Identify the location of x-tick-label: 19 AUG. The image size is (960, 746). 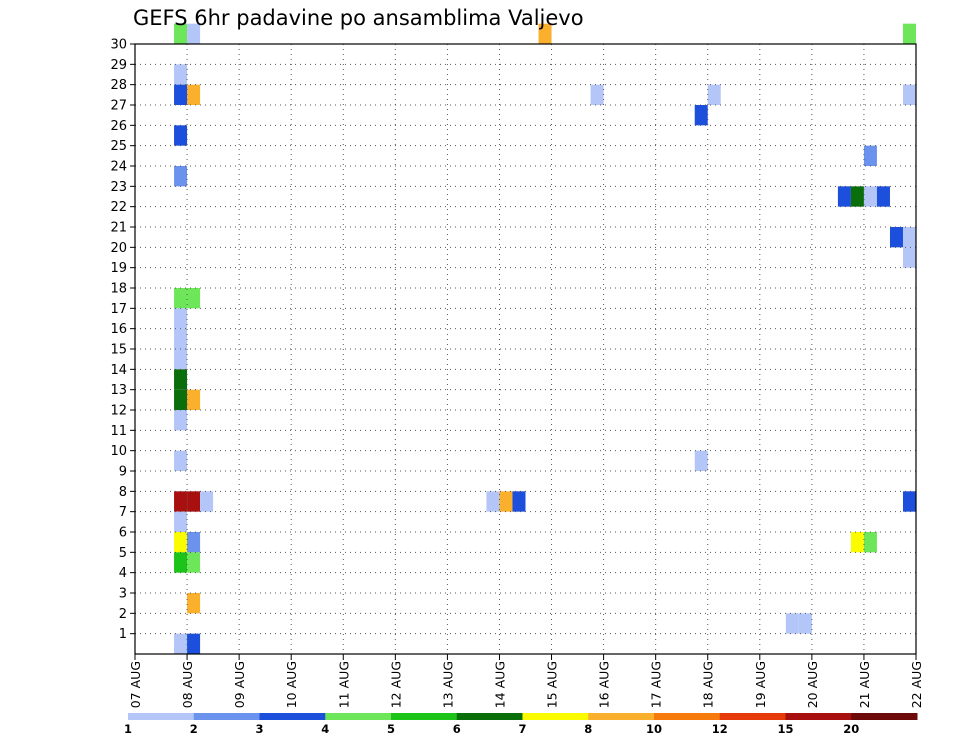
(760, 684).